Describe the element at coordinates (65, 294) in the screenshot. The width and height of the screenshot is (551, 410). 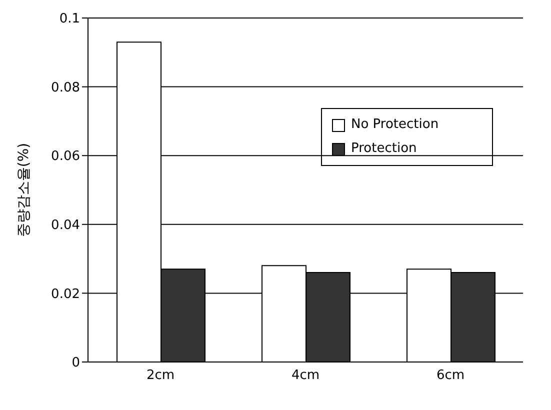
I see `y-tick-label: 0.02` at that location.